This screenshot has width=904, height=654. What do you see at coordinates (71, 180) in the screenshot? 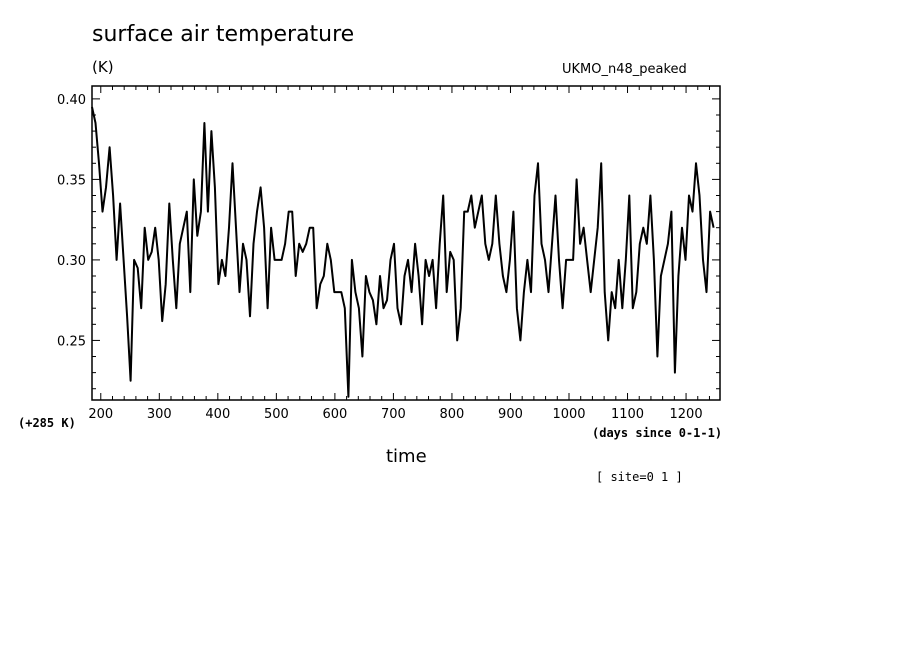
I see `y-tick-label: 0.35` at bounding box center [71, 180].